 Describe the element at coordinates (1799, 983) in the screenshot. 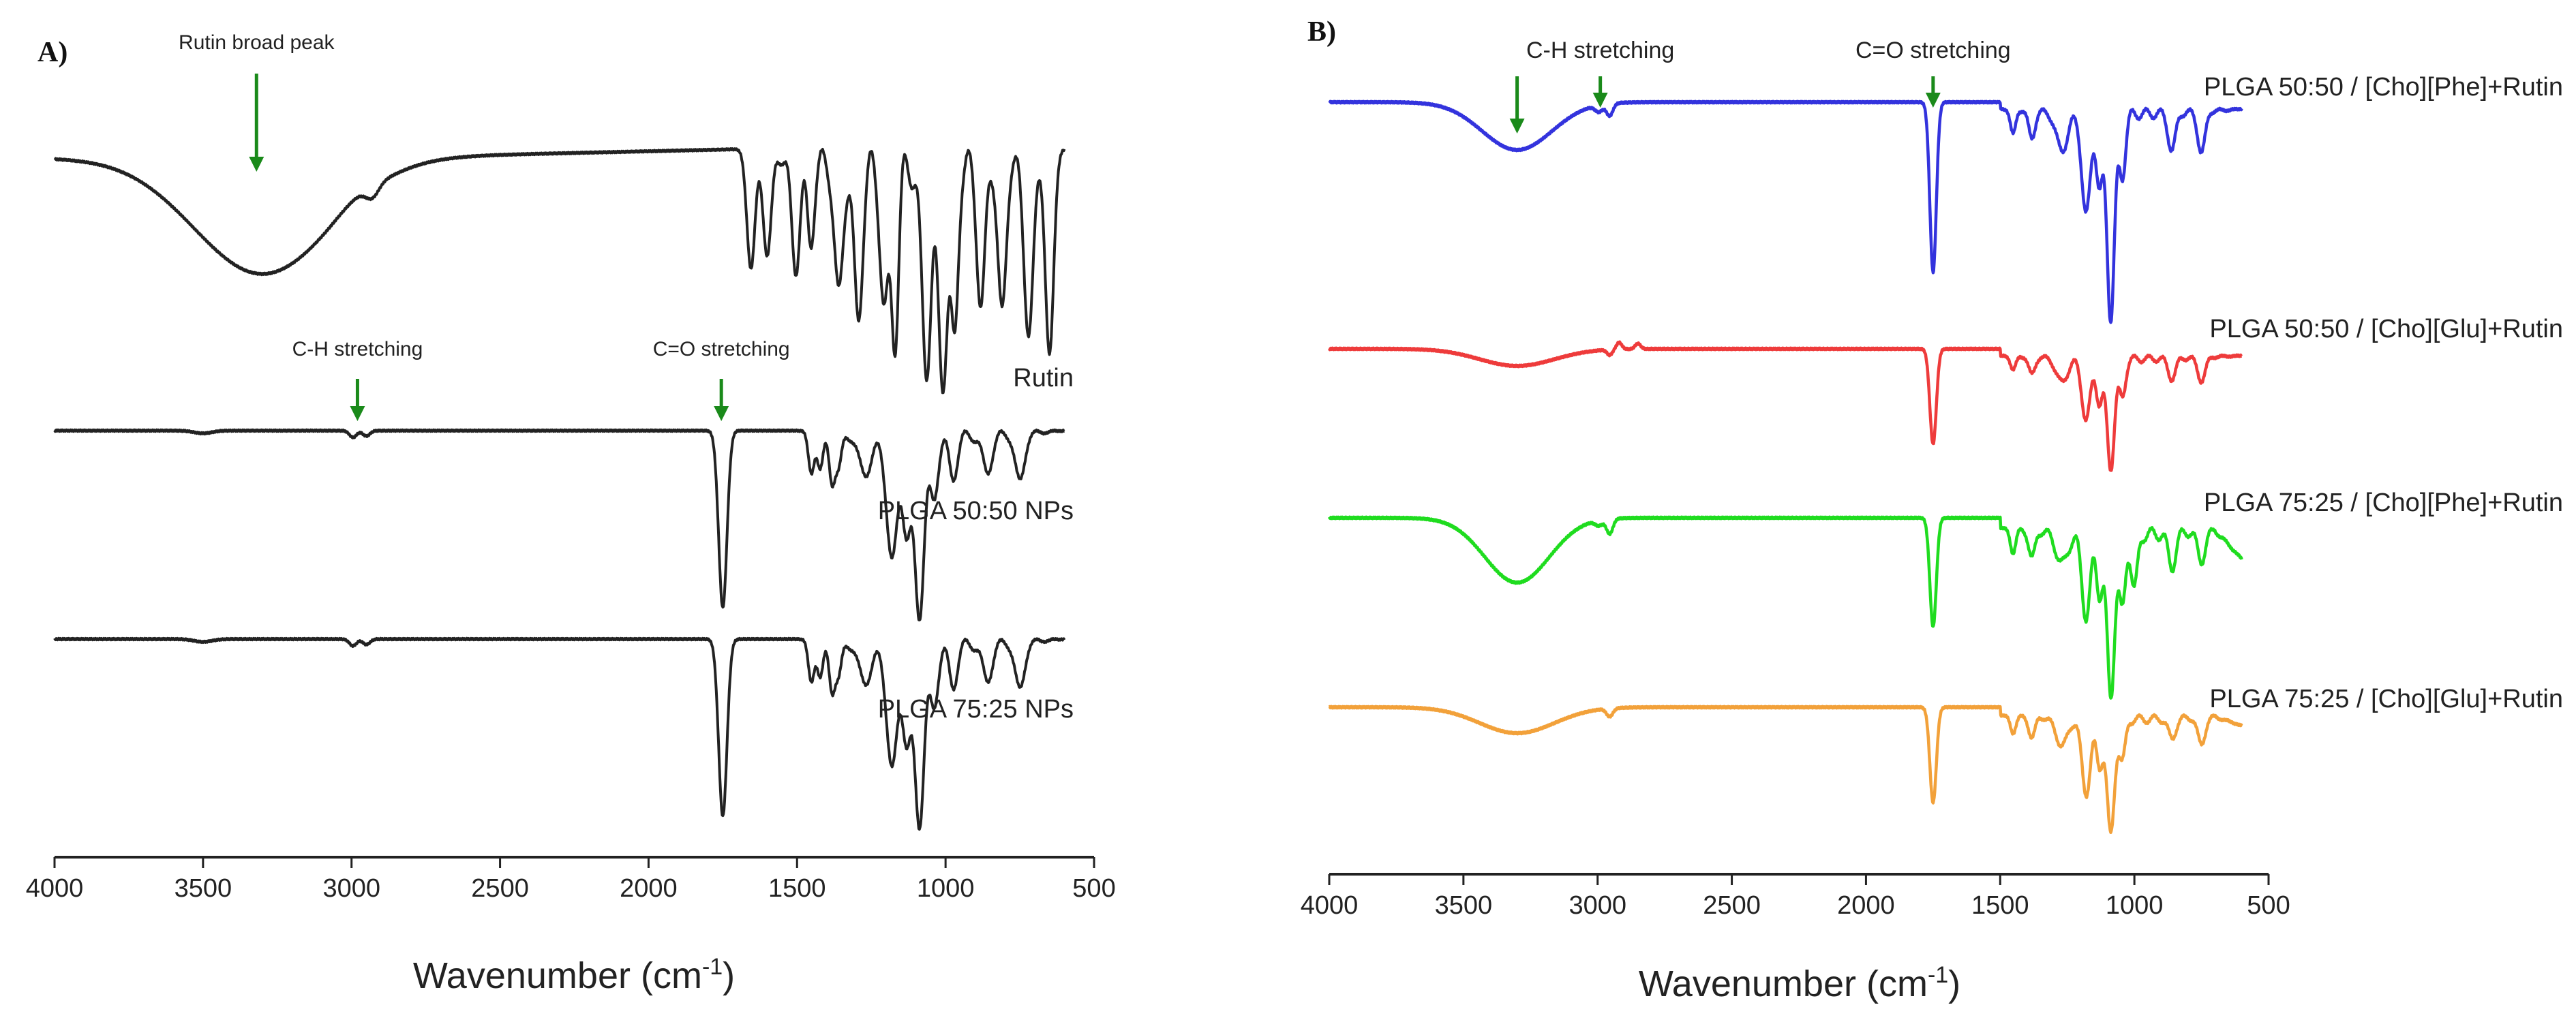

I see `panel-b-x-axis-title: Wavenumber (cm-1)` at that location.